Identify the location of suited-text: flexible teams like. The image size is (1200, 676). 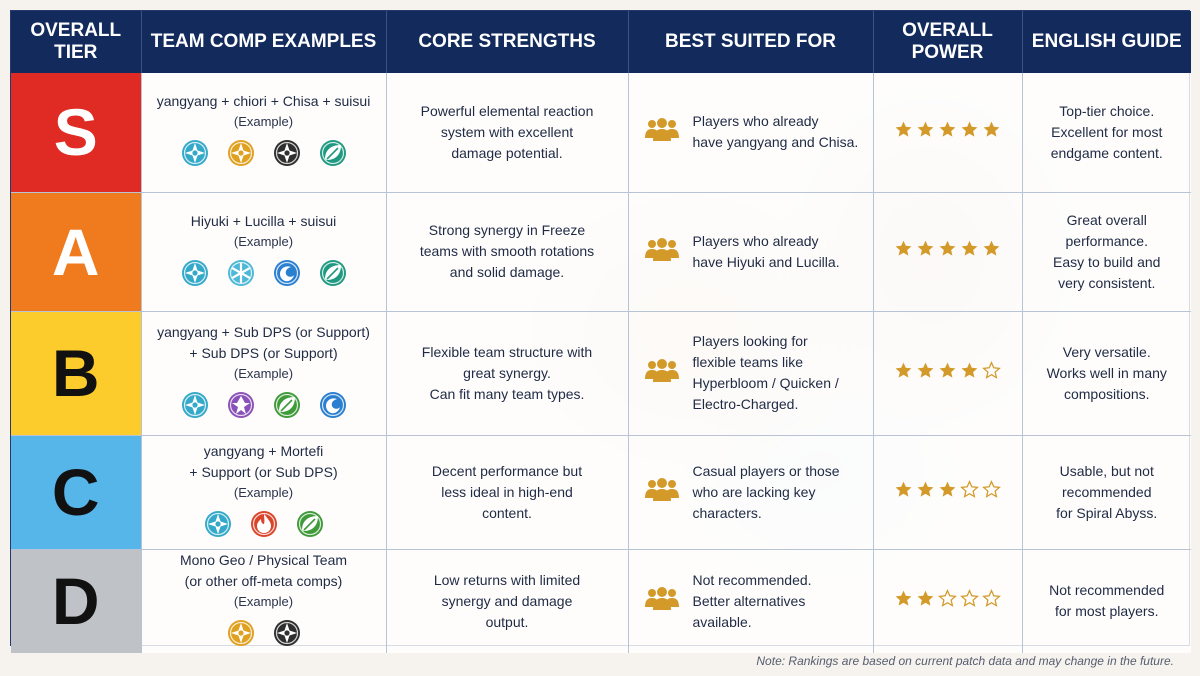
(748, 362).